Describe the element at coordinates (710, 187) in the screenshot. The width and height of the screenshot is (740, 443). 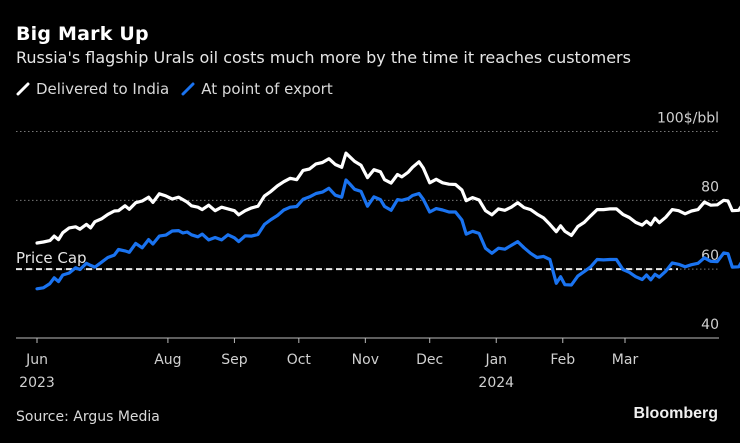
I see `y-tick-label-80: 80` at that location.